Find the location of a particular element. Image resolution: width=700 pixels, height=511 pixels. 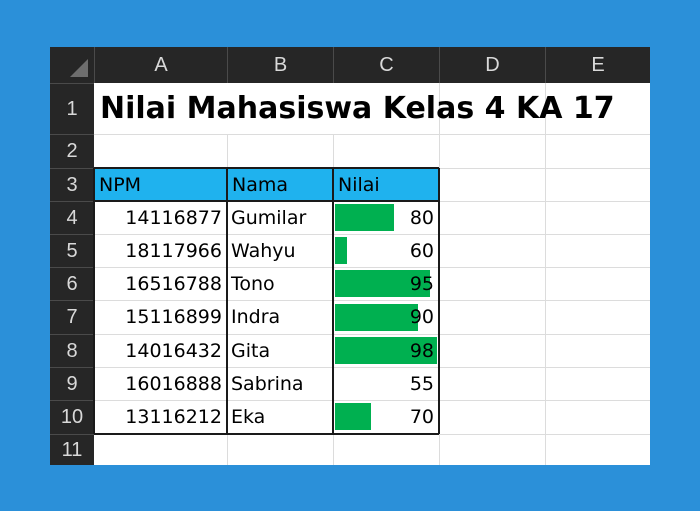

nilai-cell: 80 is located at coordinates (421, 217).